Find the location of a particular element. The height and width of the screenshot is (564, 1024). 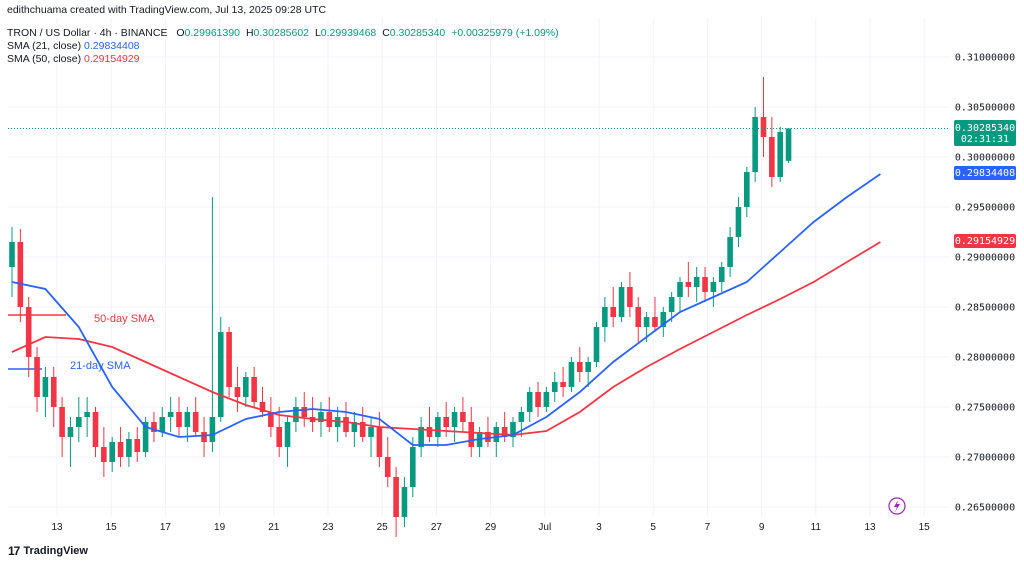

tradingview-logo: 17 TradingView is located at coordinates (48, 551).